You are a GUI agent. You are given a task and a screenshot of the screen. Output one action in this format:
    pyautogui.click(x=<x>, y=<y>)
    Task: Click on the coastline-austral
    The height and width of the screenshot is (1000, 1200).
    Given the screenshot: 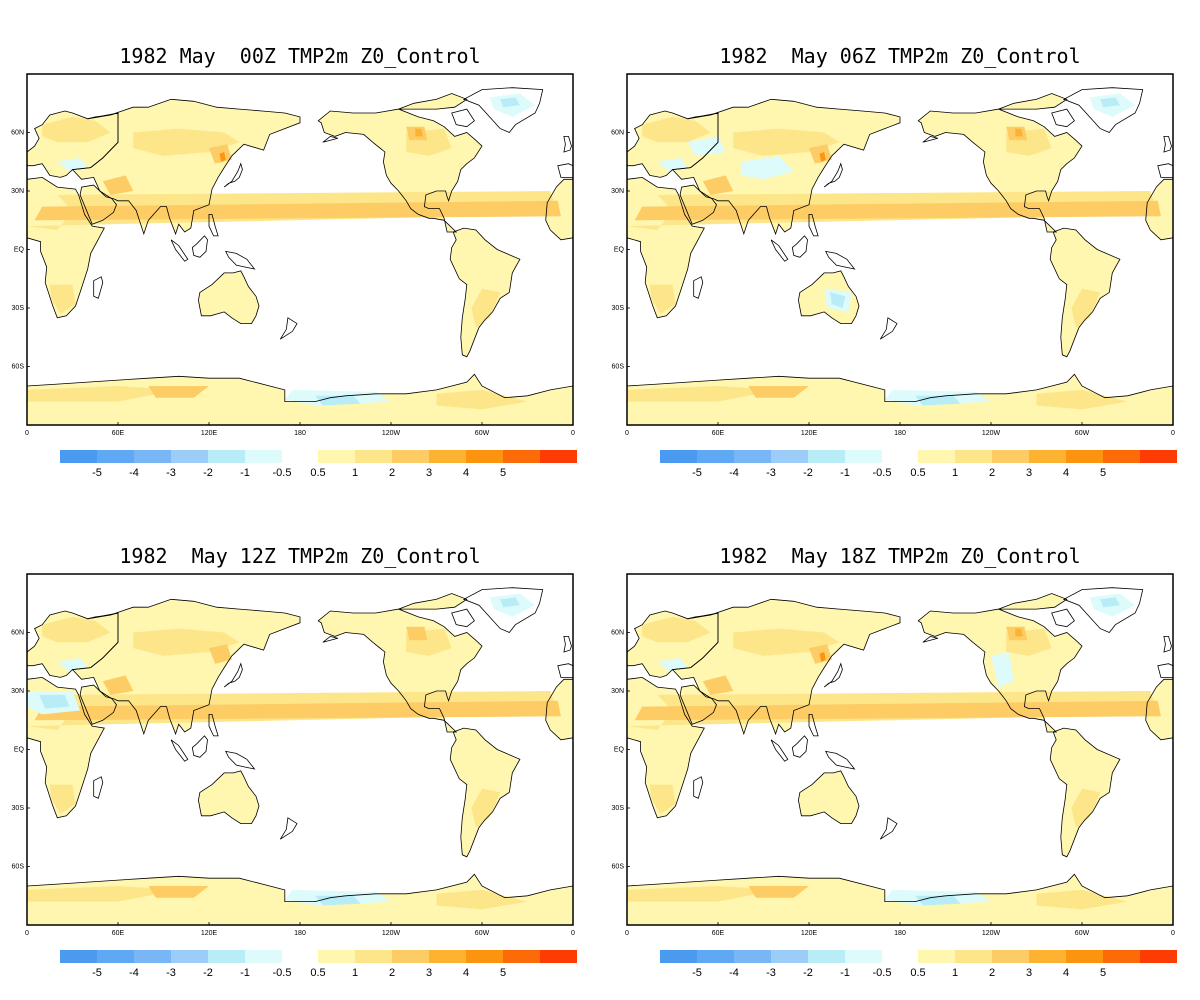 What is the action you would take?
    pyautogui.click(x=228, y=297)
    